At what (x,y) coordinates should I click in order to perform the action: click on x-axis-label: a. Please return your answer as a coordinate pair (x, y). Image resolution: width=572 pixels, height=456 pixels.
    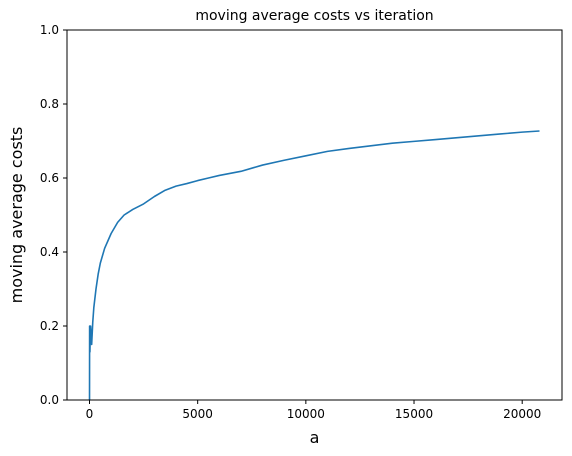
    Looking at the image, I should click on (315, 437).